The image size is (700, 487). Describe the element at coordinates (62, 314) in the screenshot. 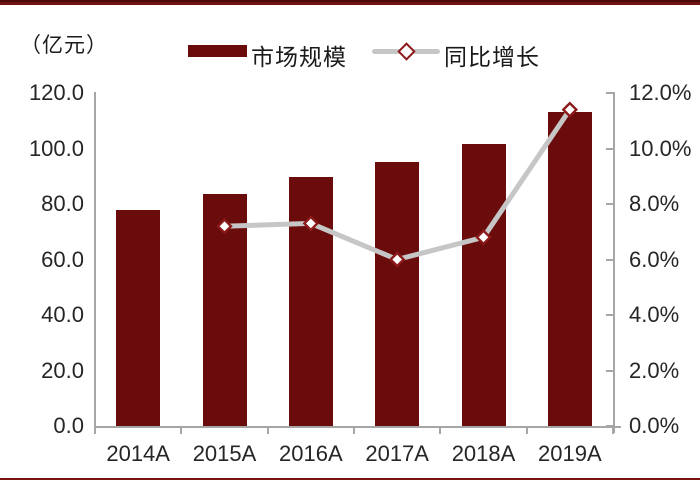

I see `left-axis-label: 40.0` at that location.